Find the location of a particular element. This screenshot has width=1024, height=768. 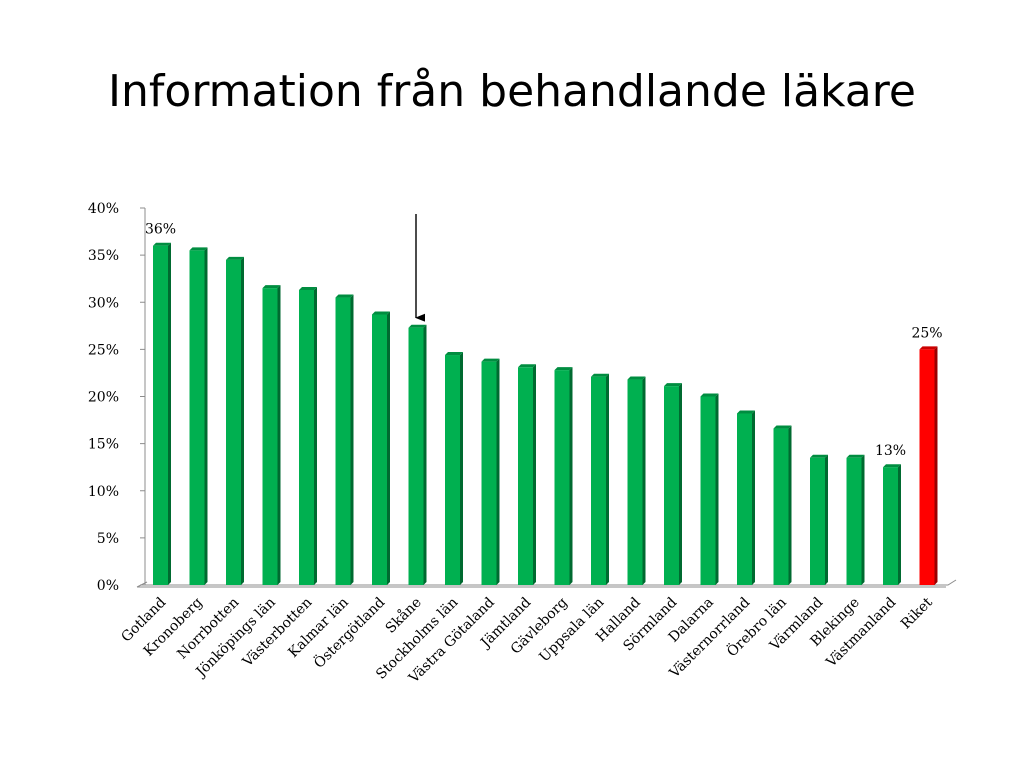

category-label: Riket is located at coordinates (917, 613).